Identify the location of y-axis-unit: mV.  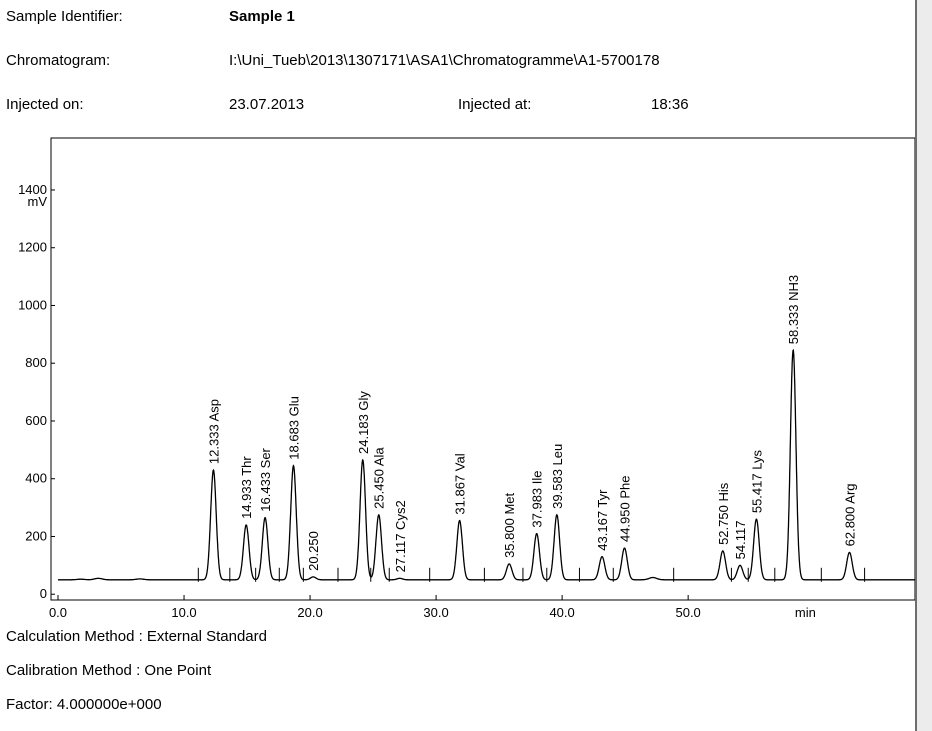
(38, 201).